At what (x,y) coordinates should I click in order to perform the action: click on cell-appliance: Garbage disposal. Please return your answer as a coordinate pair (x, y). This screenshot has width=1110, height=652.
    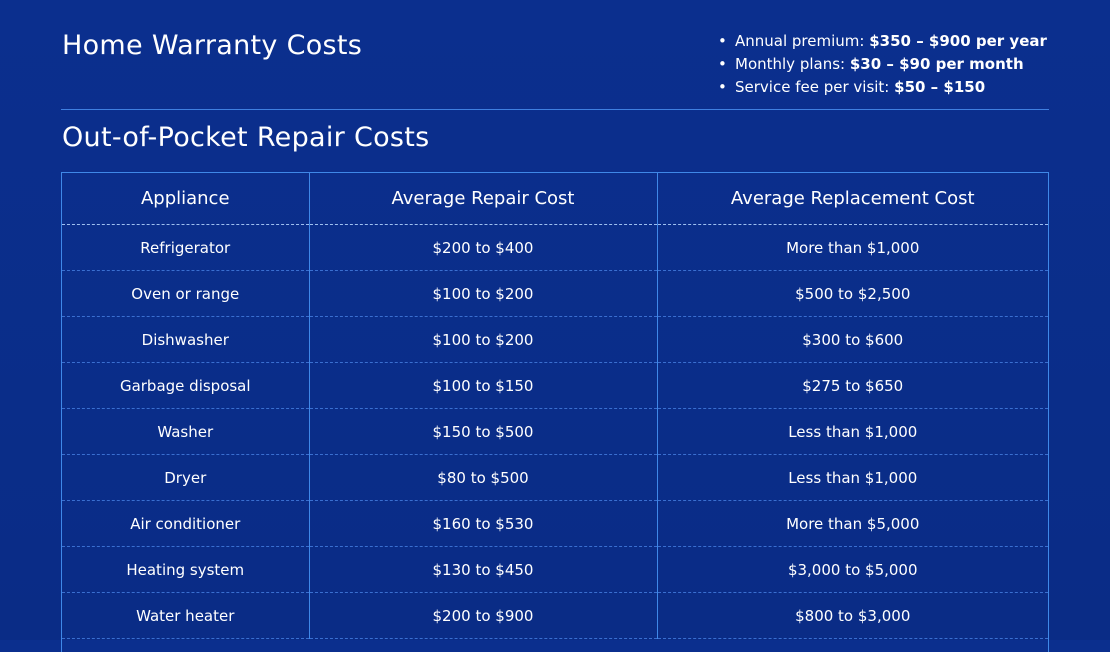
    Looking at the image, I should click on (185, 385).